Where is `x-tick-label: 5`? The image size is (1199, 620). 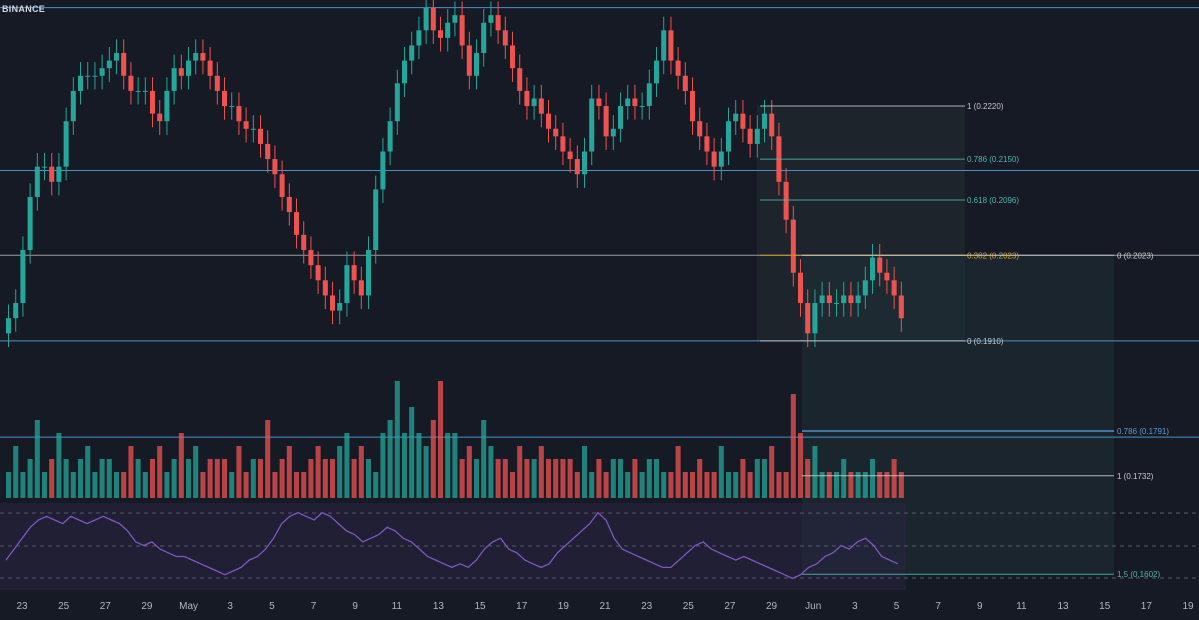
x-tick-label: 5 is located at coordinates (897, 606).